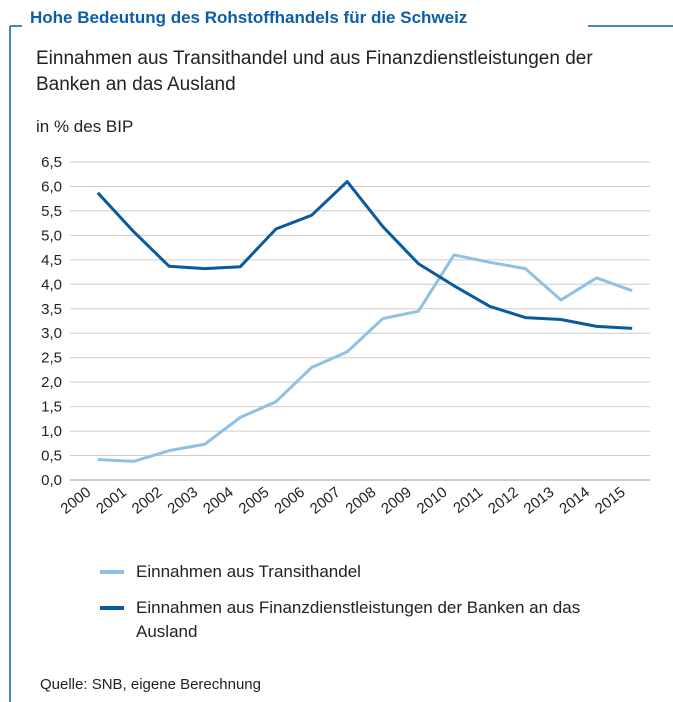 This screenshot has height=702, width=673. What do you see at coordinates (51, 431) in the screenshot?
I see `y-tick-label: 1,0` at bounding box center [51, 431].